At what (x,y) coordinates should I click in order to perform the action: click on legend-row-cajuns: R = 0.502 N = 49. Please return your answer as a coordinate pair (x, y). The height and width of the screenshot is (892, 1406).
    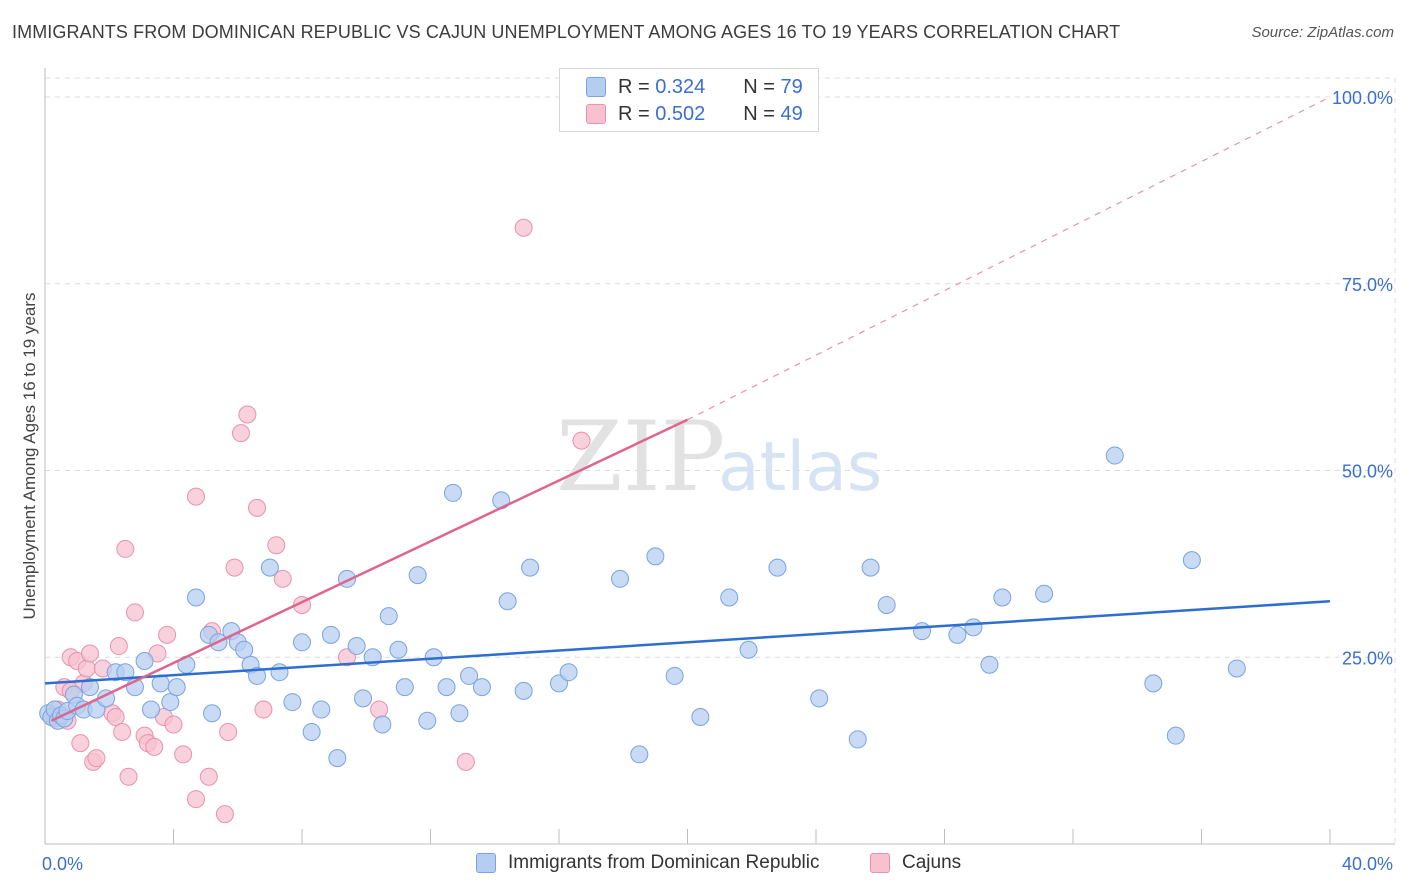
    Looking at the image, I should click on (694, 114).